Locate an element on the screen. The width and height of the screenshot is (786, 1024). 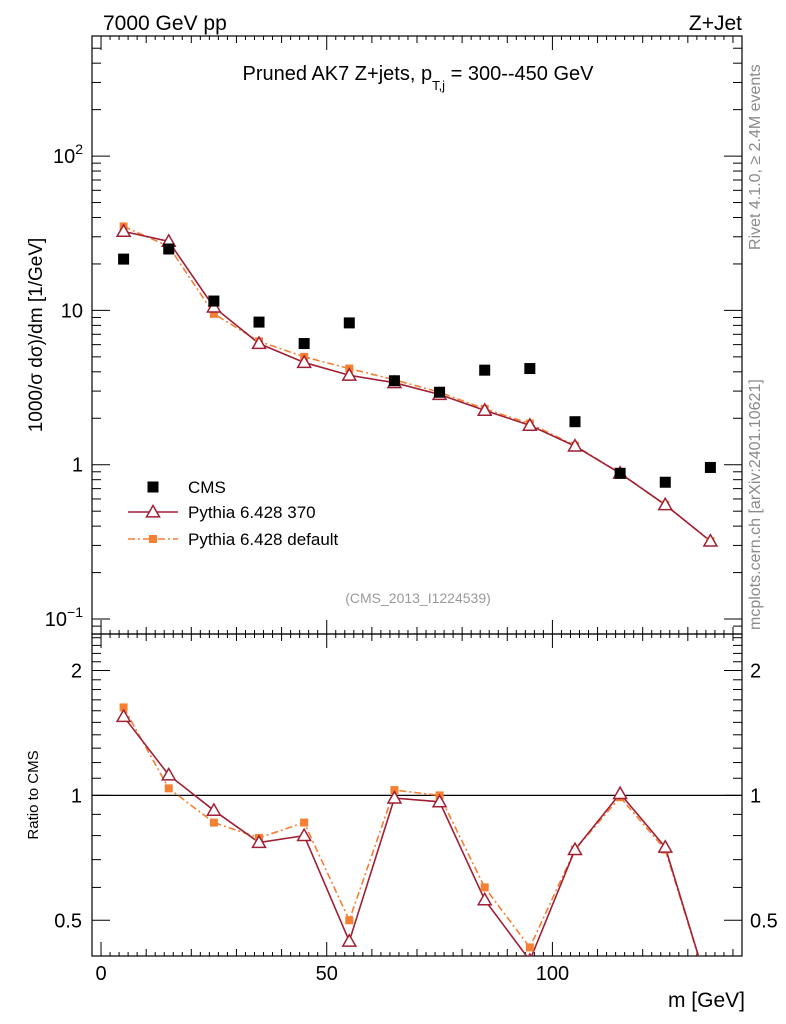
rivet-version-label: Rivet 4.1.0, ≥ 2.4M events is located at coordinates (755, 157).